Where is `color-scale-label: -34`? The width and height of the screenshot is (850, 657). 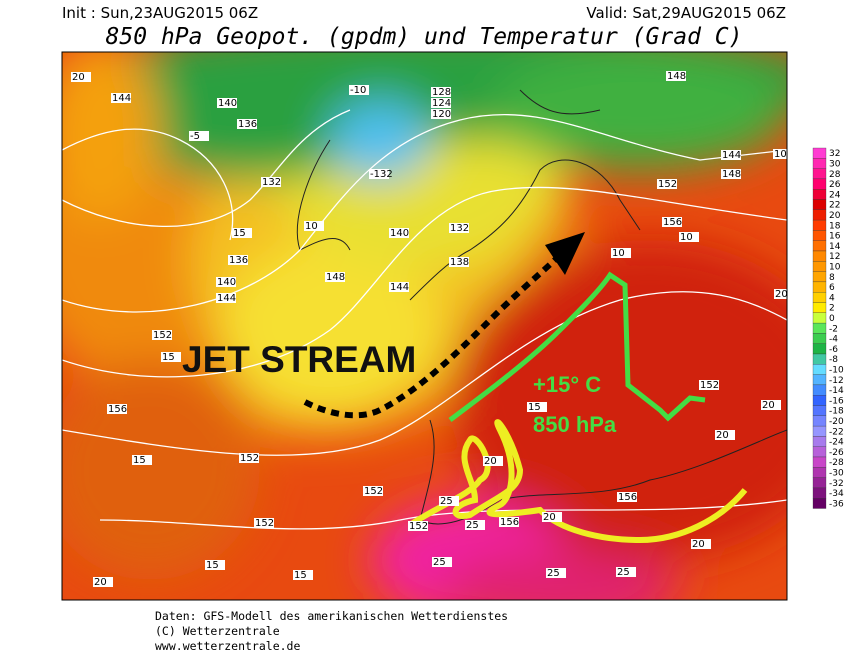 color-scale-label: -34 is located at coordinates (836, 494).